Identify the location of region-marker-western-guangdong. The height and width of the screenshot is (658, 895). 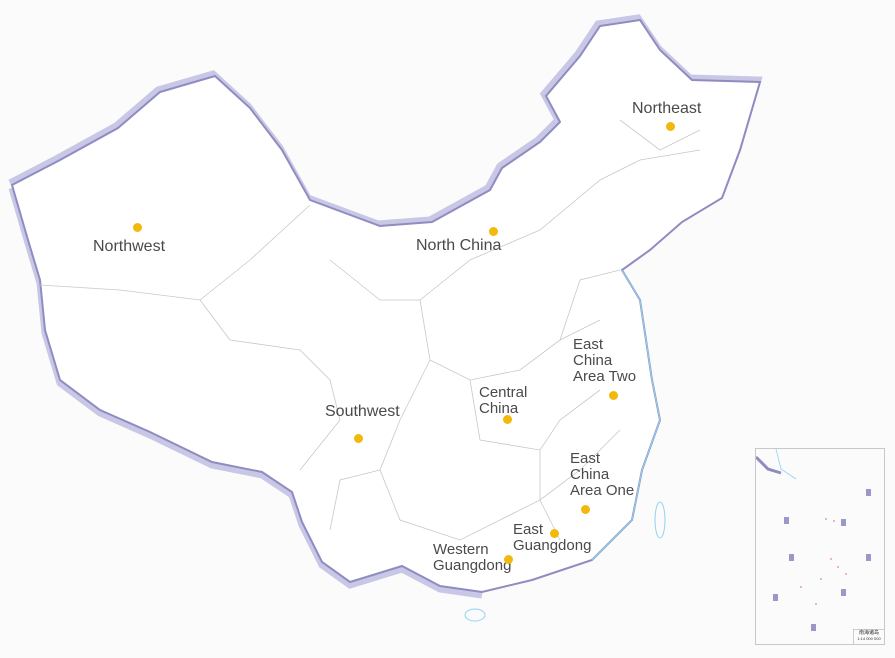
(508, 559).